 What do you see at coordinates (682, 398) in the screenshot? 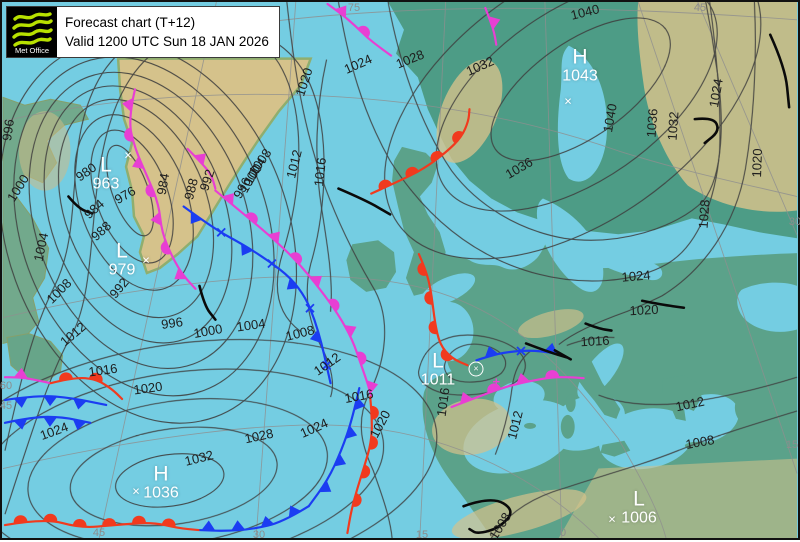
I see `greece-landmass` at bounding box center [682, 398].